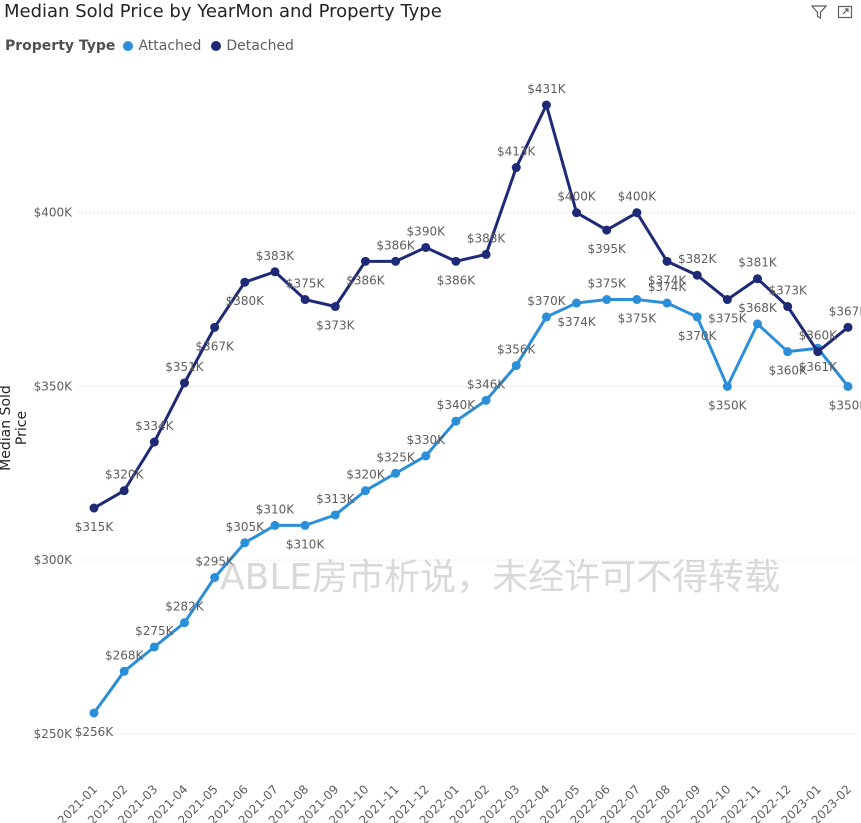 The image size is (861, 823). I want to click on data-label-detached: $388K, so click(487, 238).